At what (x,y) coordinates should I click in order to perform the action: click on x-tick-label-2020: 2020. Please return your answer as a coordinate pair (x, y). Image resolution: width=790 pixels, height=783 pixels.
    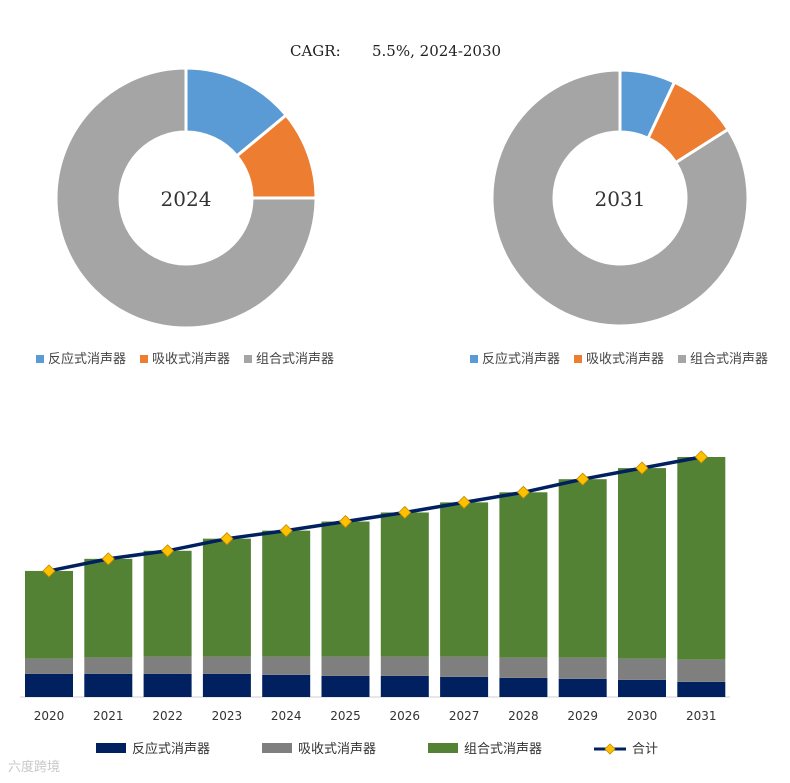
    Looking at the image, I should click on (49, 716).